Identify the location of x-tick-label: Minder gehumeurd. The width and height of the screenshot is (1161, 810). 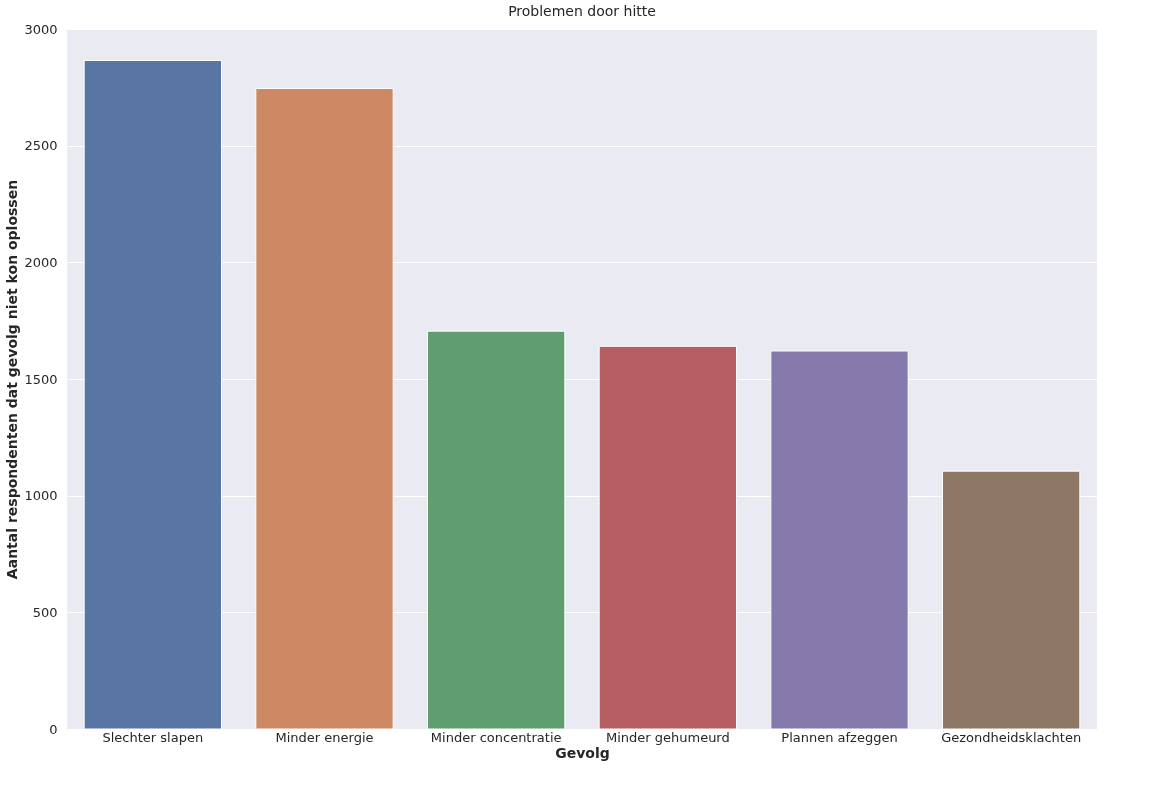
(667, 737).